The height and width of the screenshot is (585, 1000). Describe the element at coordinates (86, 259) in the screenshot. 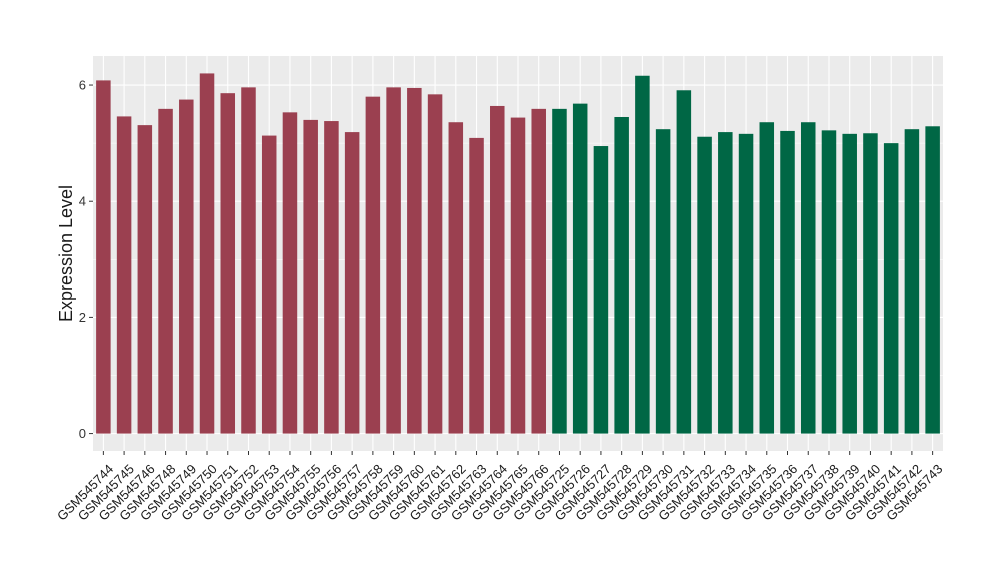

I see `y-axis: 0 2 4 6` at that location.